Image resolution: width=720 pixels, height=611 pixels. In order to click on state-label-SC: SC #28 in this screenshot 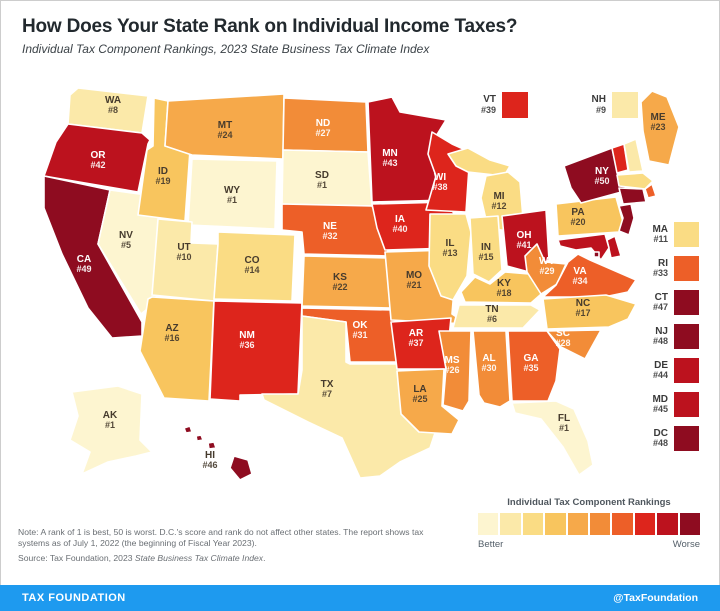, I will do `click(562, 338)`.